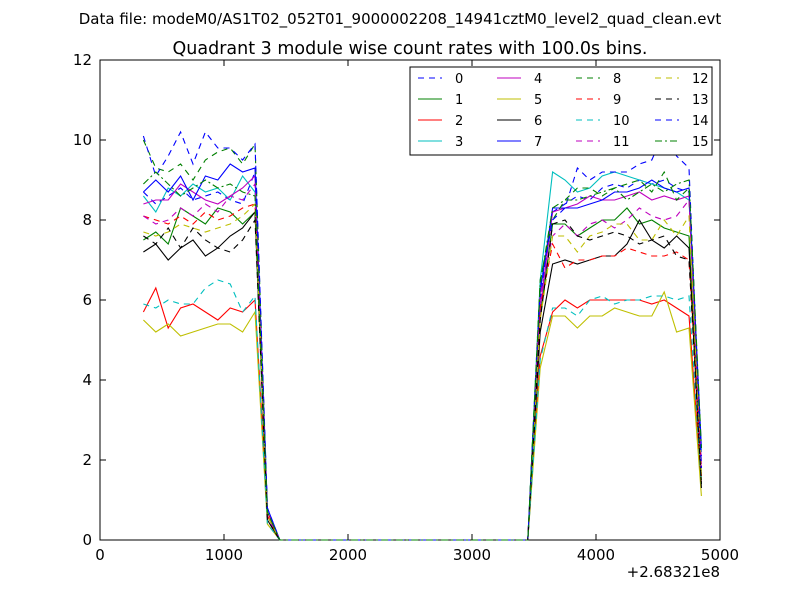  I want to click on x-tick-label-3000: 3000, so click(472, 555).